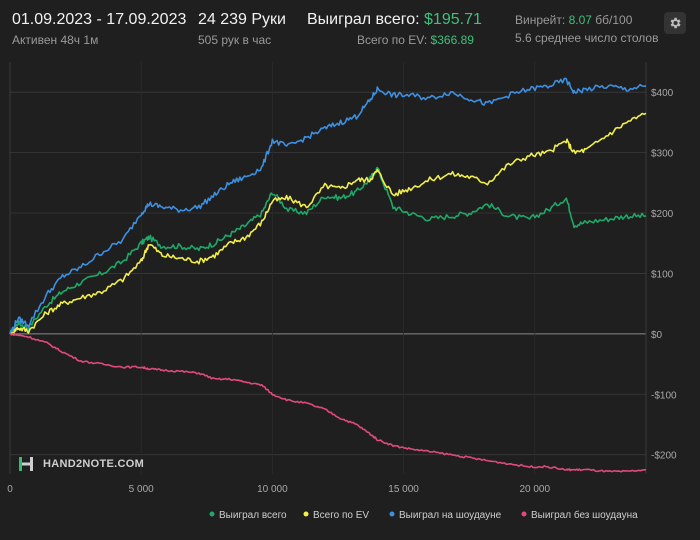  I want to click on ev-total: Всего по EV: $366.89, so click(400, 40).